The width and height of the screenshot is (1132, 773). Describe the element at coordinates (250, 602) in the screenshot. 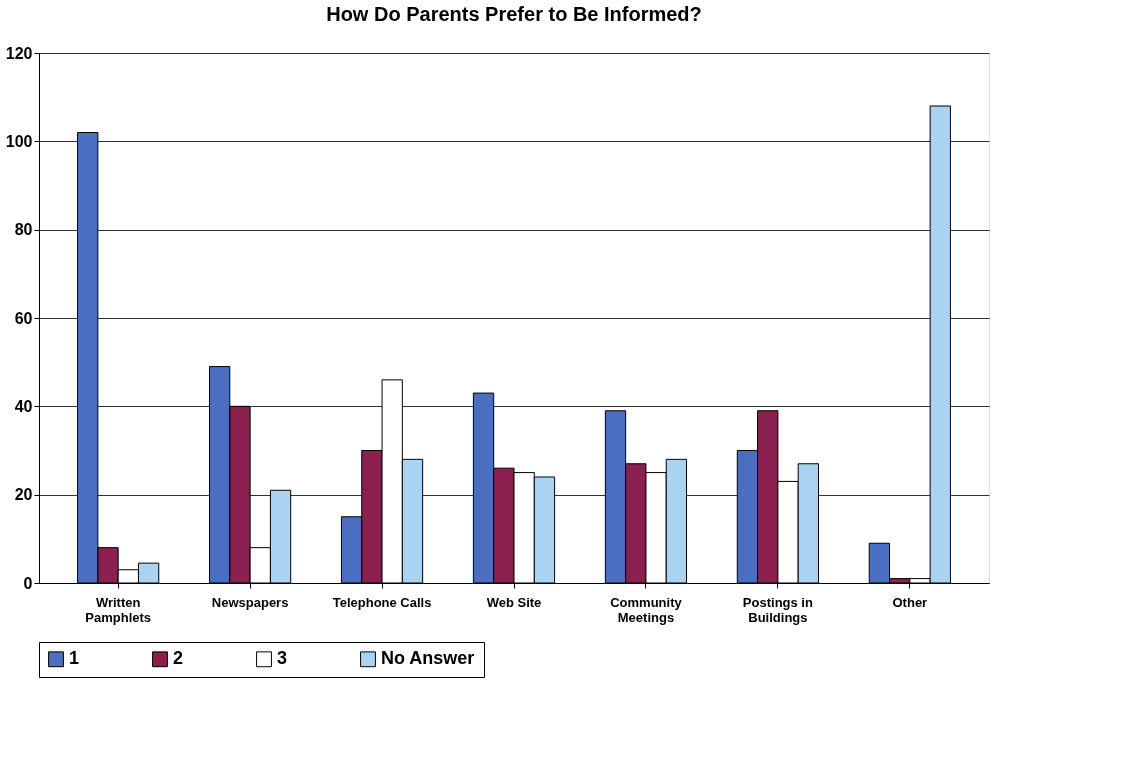

I see `x-tick-label: Newspapers` at that location.